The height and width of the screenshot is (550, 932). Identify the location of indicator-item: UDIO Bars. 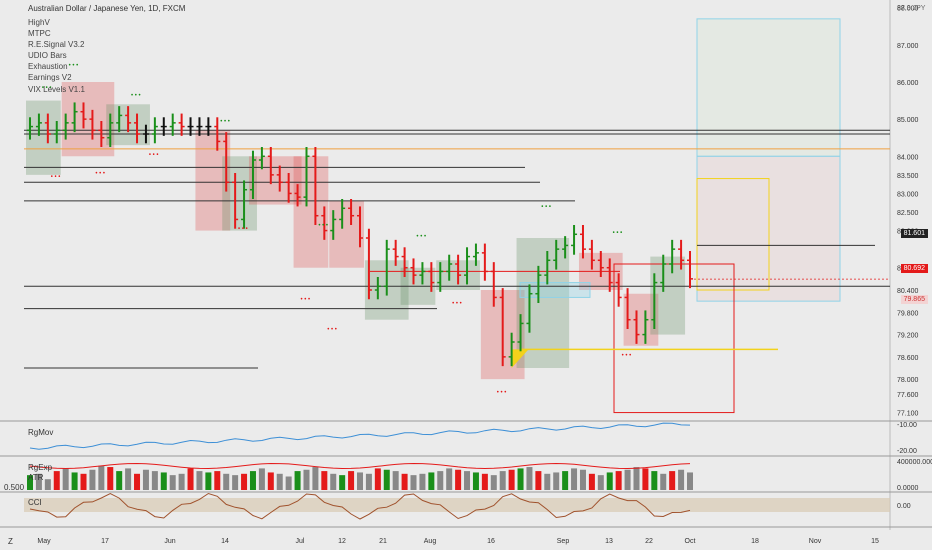
(47, 56).